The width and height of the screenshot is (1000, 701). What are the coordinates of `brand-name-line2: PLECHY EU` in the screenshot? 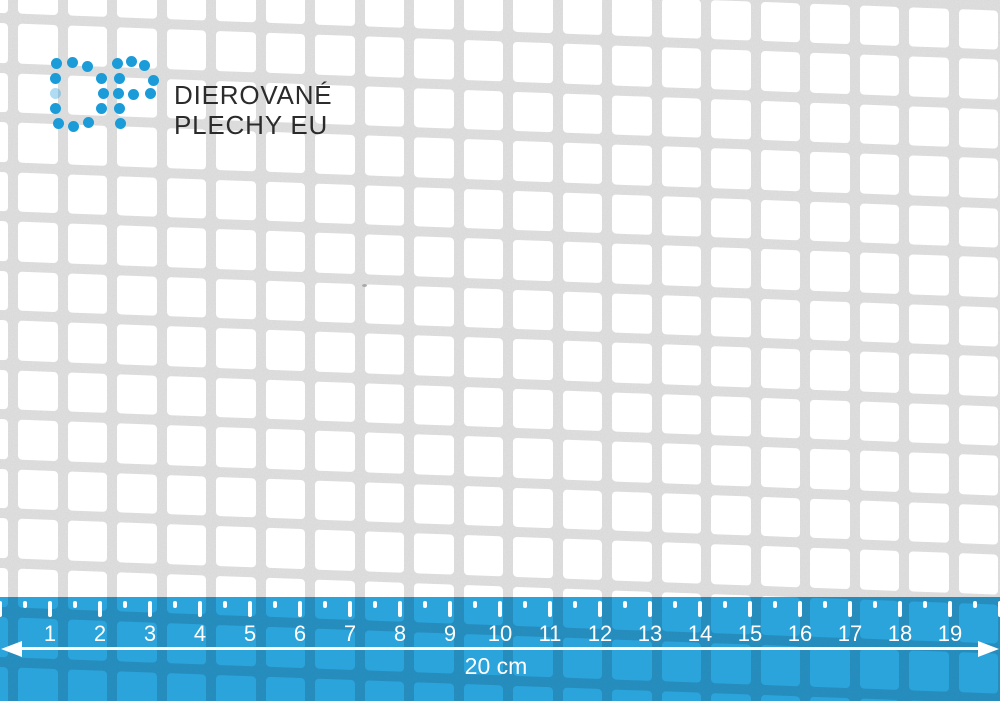 It's located at (251, 125).